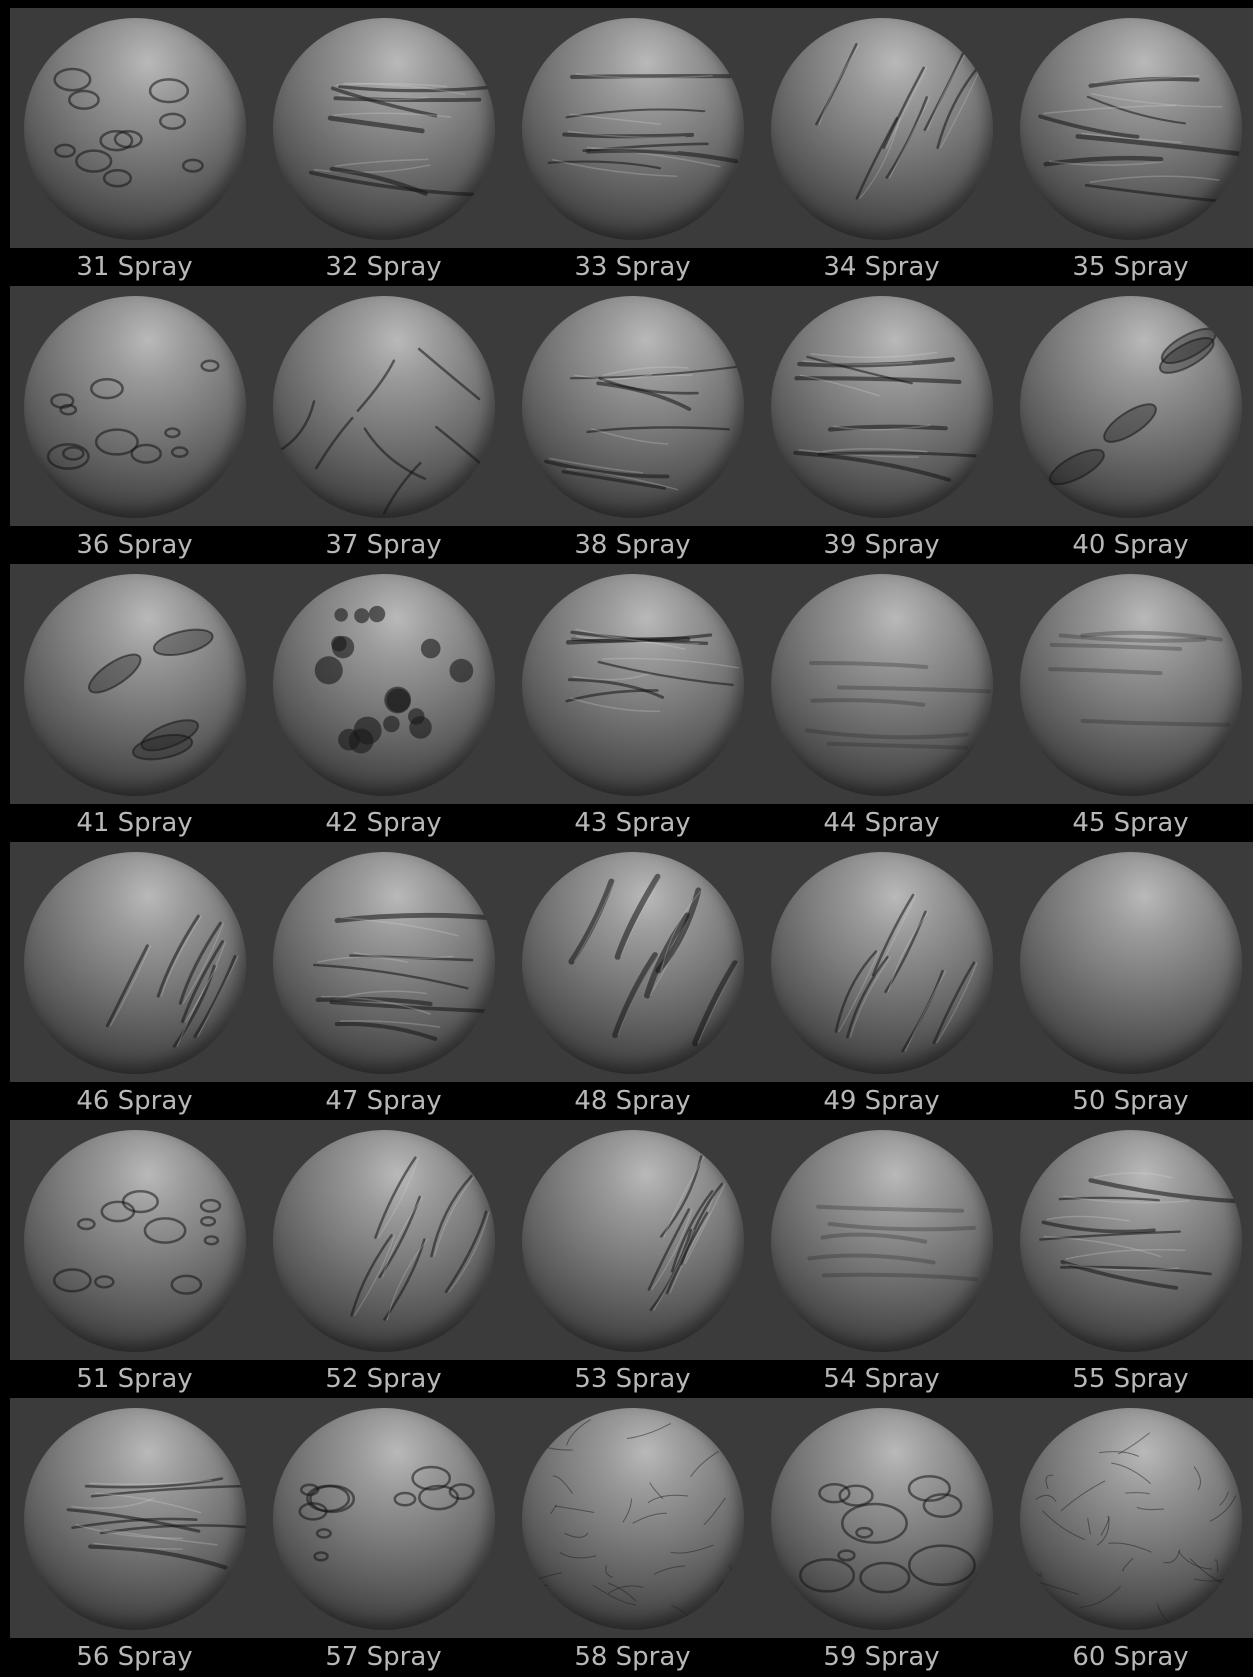 Image resolution: width=1253 pixels, height=1677 pixels. I want to click on brush-tile: 34 Spray, so click(881, 147).